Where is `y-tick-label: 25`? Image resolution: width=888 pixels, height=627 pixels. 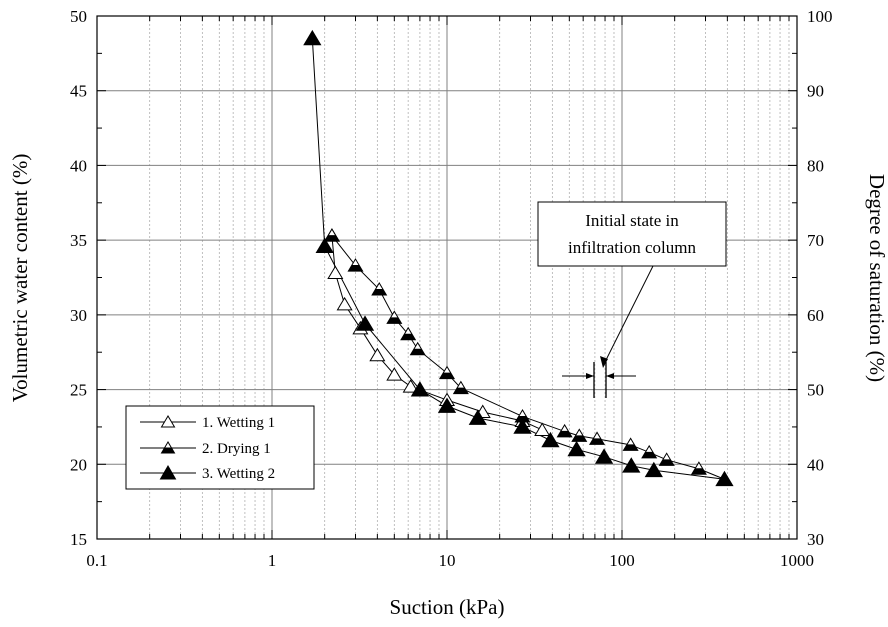
y-tick-label: 25 is located at coordinates (78, 390).